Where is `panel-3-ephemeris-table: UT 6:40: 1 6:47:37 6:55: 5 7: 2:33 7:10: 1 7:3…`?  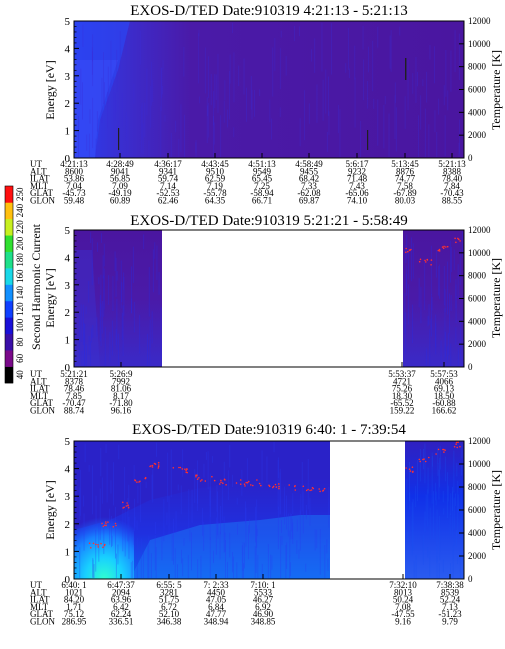 panel-3-ephemeris-table: UT 6:40: 1 6:47:37 6:55: 5 7: 2:33 7:10: 1 7:3… is located at coordinates (247, 603).